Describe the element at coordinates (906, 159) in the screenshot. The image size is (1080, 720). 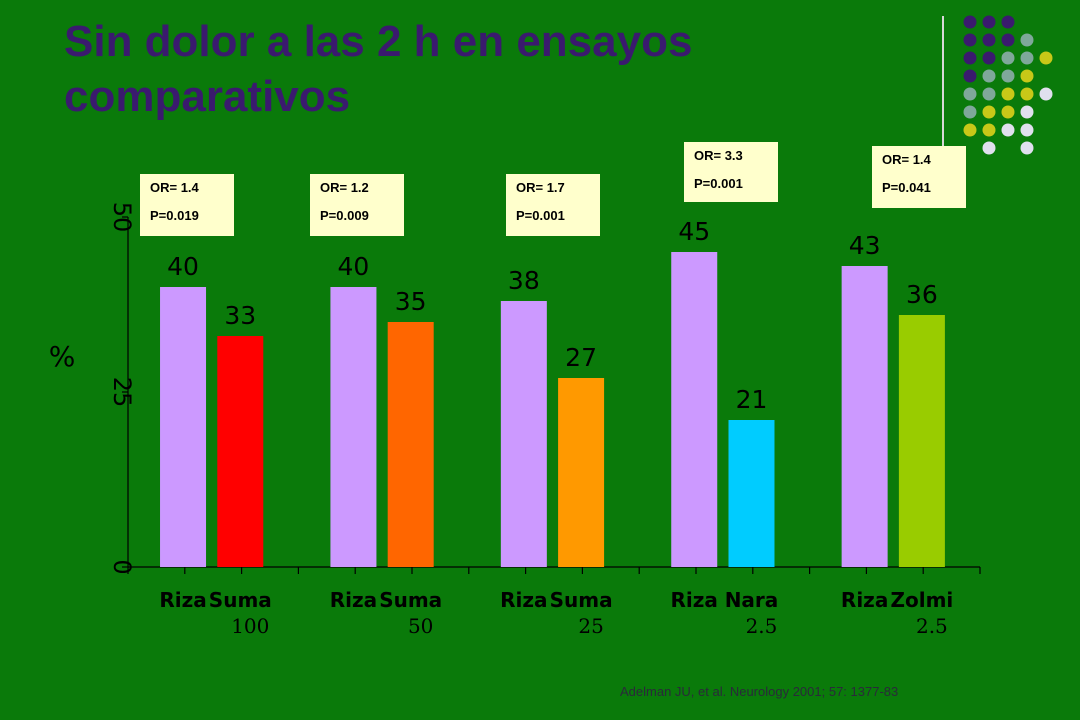
I see `annotation-or-5: OR= 1.4` at that location.